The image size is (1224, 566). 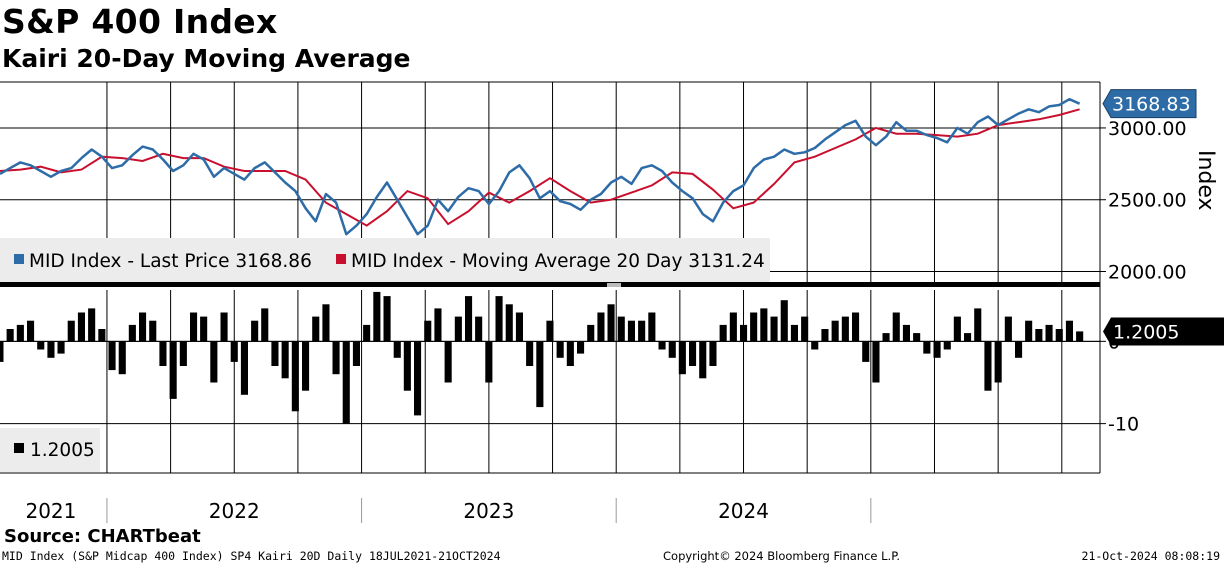 What do you see at coordinates (1146, 332) in the screenshot?
I see `kairi-last-value-text: 1.2005` at bounding box center [1146, 332].